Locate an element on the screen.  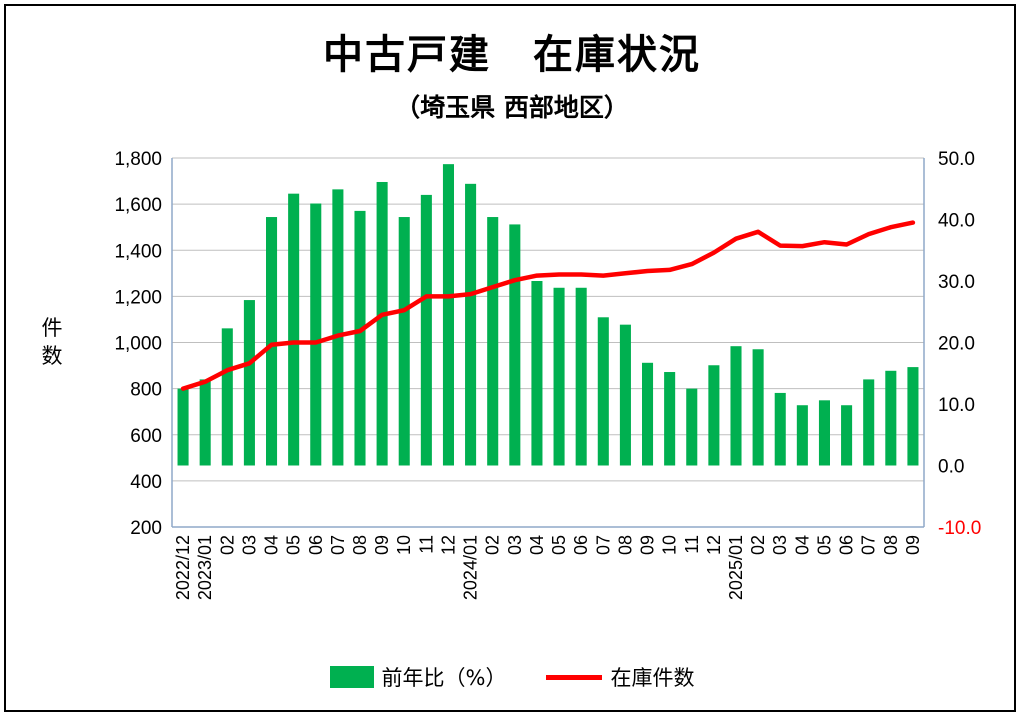
x-tick-label: 2025/01 is located at coordinates (736, 567).